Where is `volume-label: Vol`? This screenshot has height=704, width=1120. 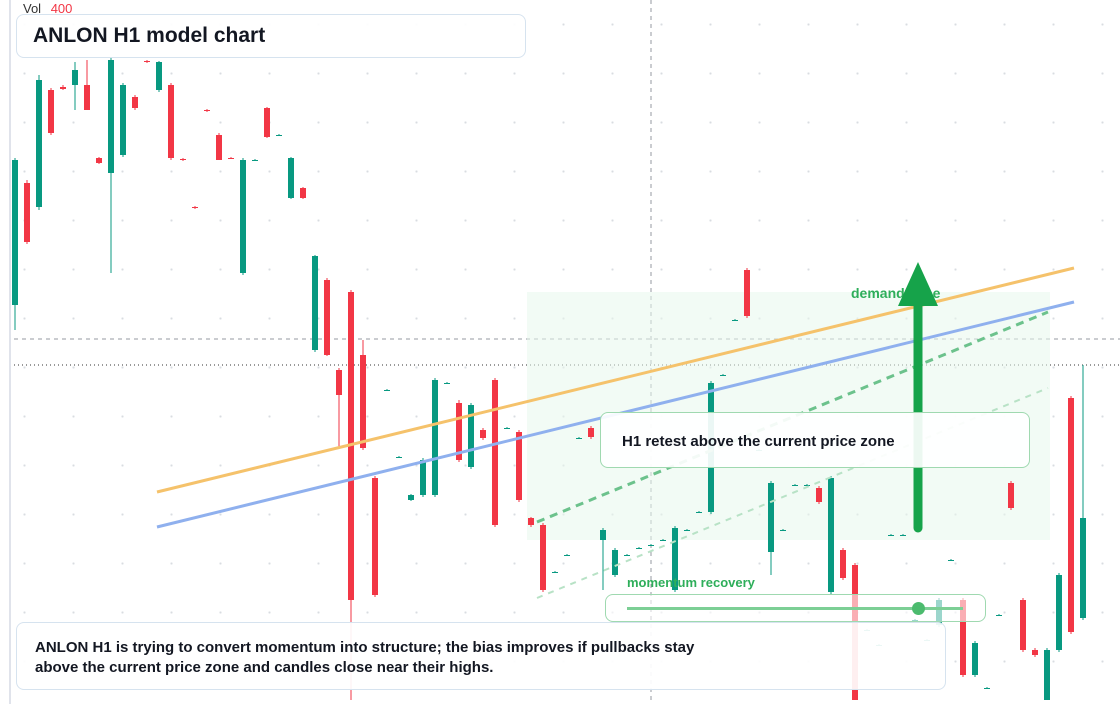
volume-label: Vol is located at coordinates (32, 8).